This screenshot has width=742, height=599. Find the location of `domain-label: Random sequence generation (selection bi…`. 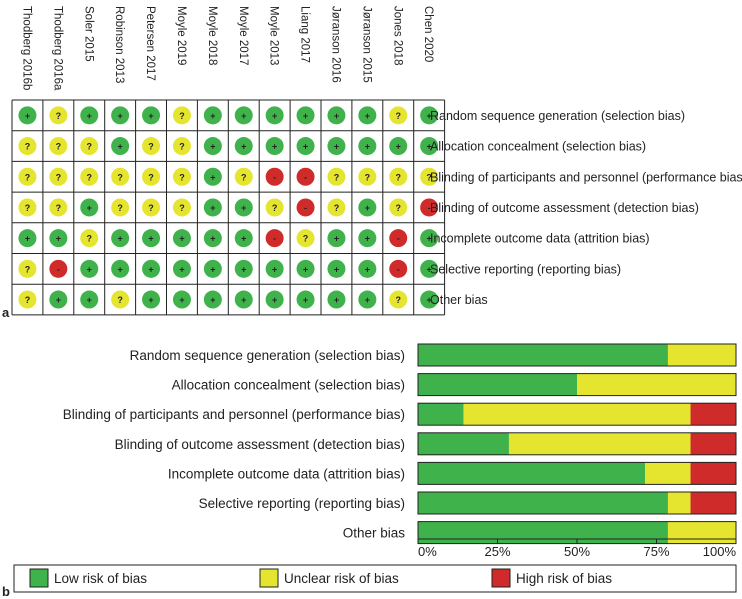

domain-label: Random sequence generation (selection bi… is located at coordinates (557, 116).